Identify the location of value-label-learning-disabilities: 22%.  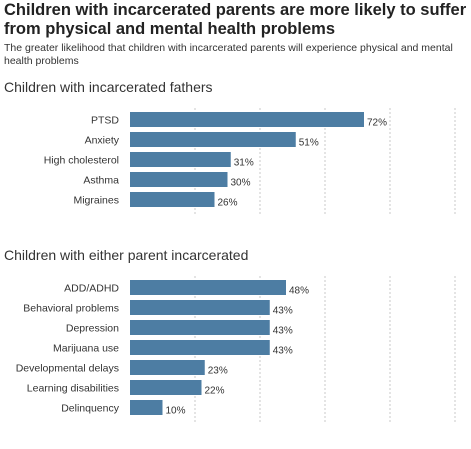
(215, 391).